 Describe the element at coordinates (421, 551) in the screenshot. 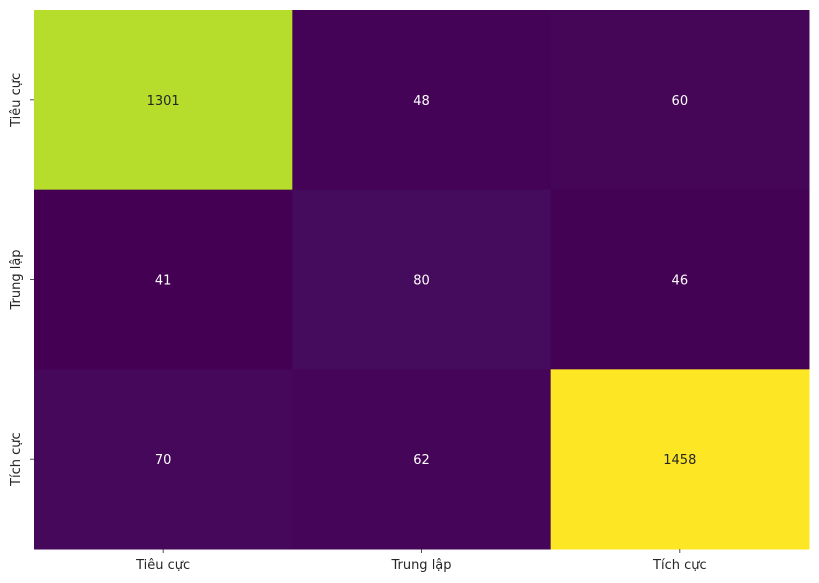

I see `x-axis-ticks` at that location.